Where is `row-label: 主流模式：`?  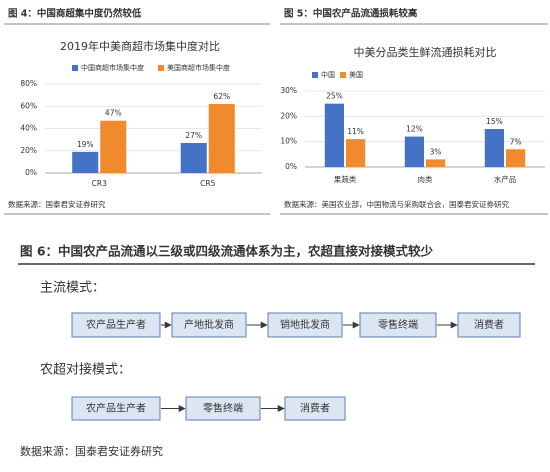
row-label: 主流模式： is located at coordinates (72, 288).